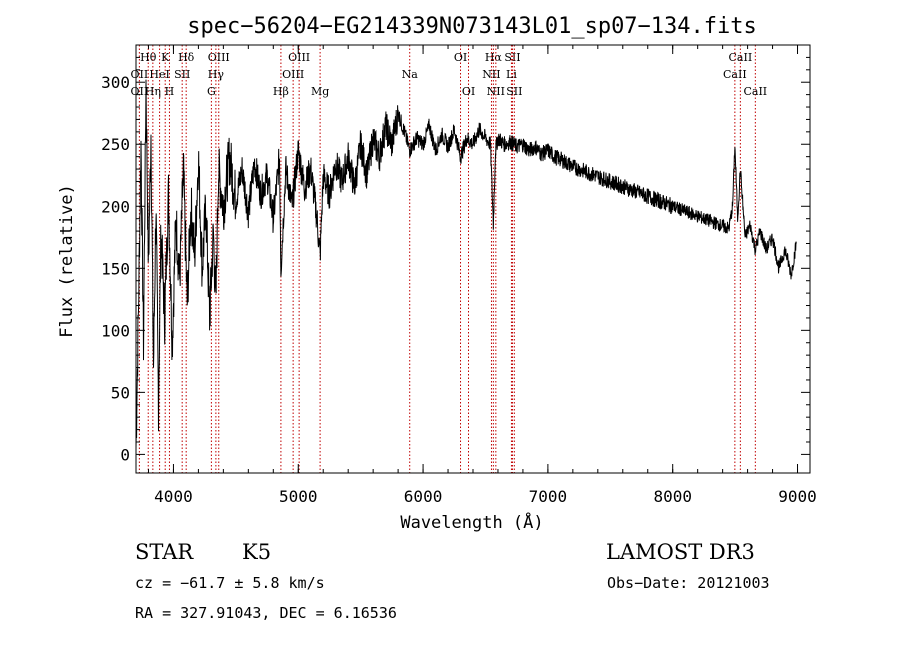 Image resolution: width=900 pixels, height=649 pixels. Describe the element at coordinates (125, 454) in the screenshot. I see `y-tick-label: 0` at that location.